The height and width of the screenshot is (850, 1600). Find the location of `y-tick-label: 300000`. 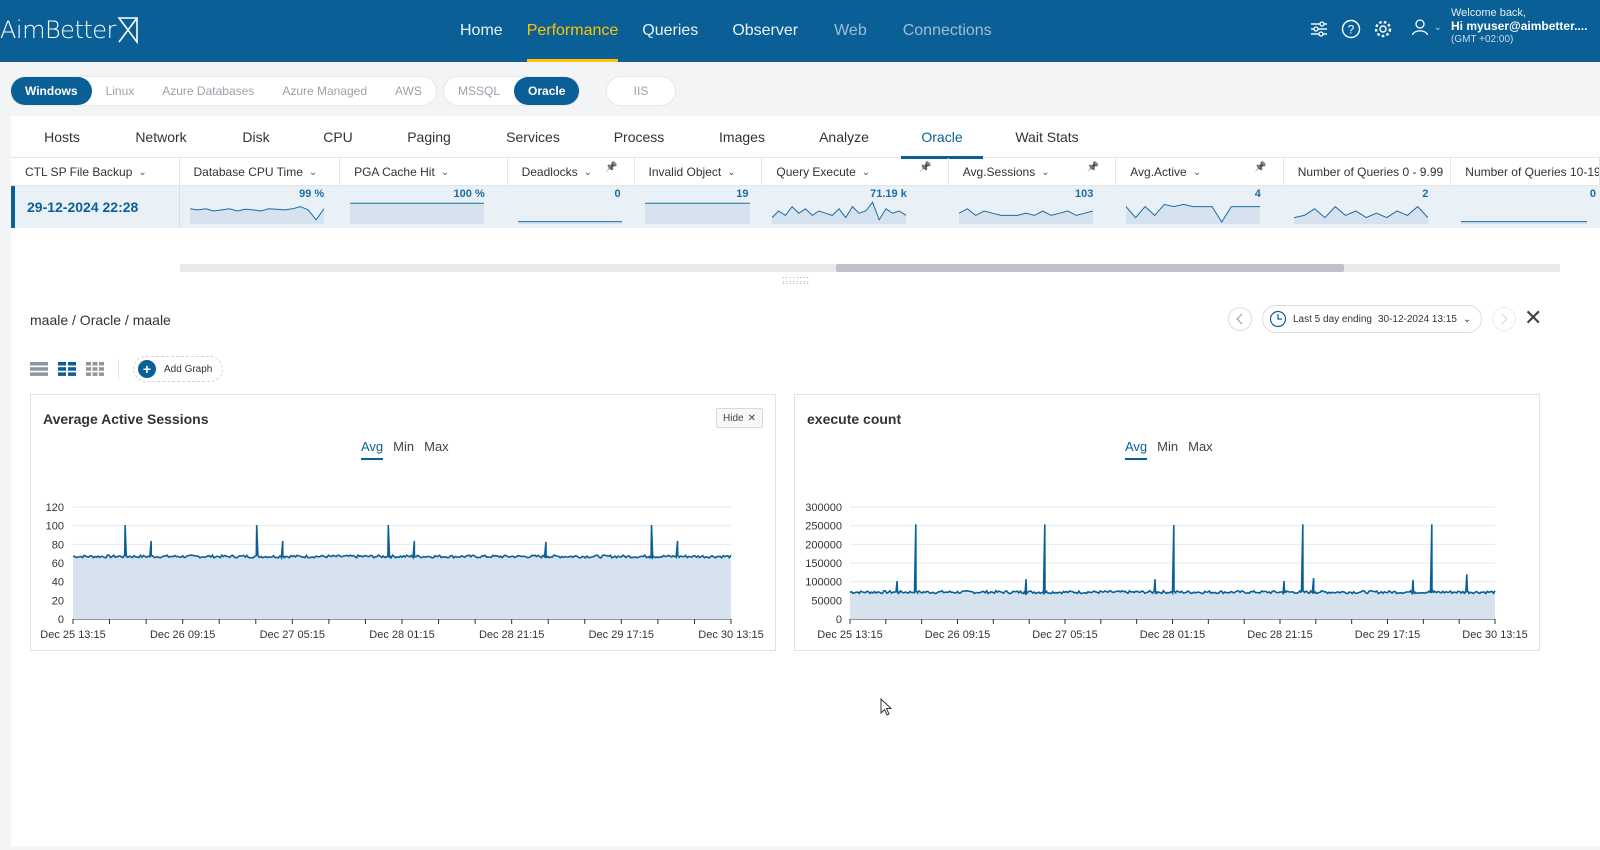

y-tick-label: 300000 is located at coordinates (823, 508).